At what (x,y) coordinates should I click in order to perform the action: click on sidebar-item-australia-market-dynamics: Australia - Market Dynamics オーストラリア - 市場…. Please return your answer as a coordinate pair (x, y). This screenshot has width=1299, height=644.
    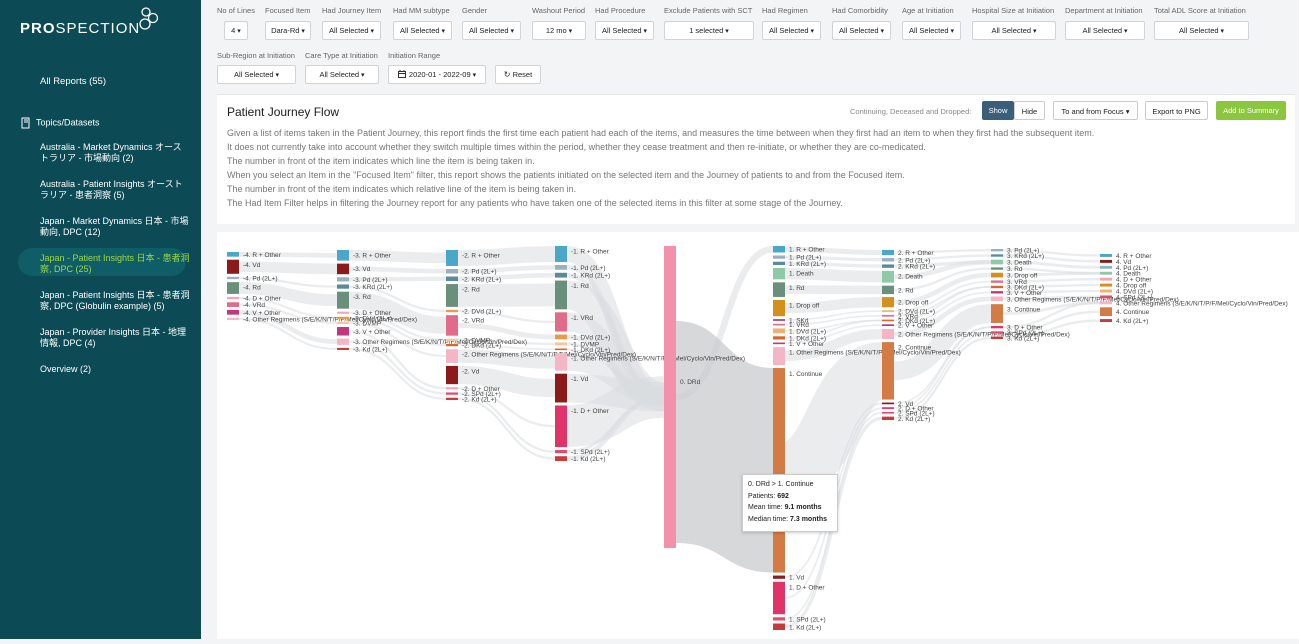
    Looking at the image, I should click on (115, 153).